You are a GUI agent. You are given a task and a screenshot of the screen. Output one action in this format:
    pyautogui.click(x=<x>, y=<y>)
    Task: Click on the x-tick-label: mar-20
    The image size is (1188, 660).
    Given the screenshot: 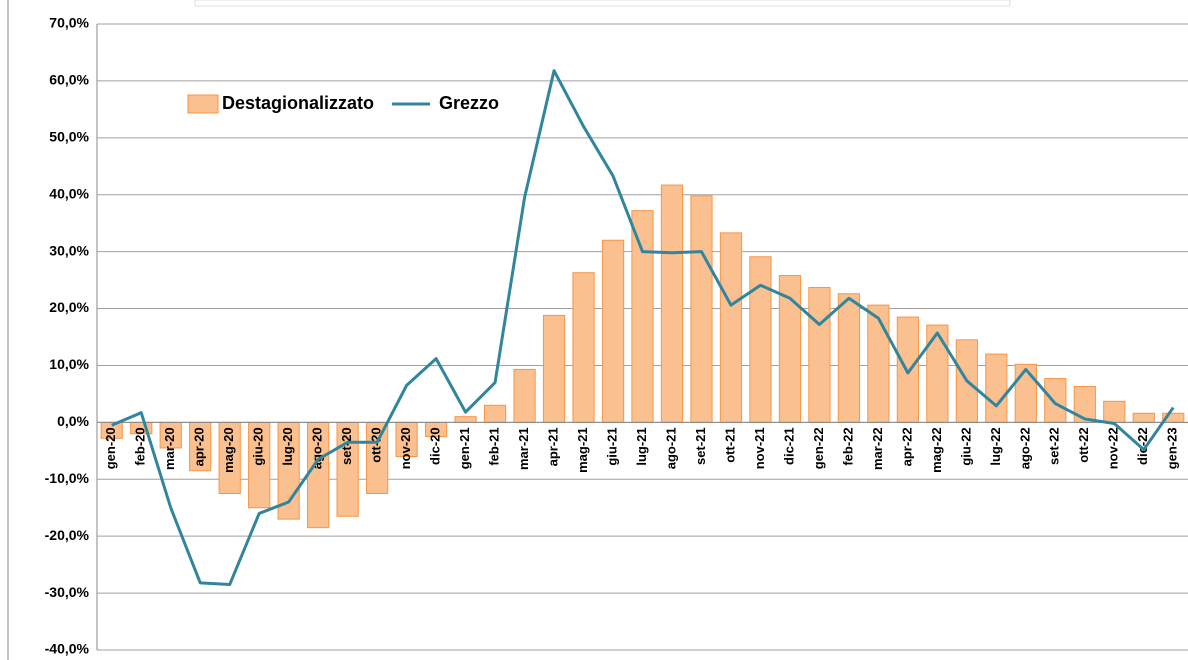 What is the action you would take?
    pyautogui.click(x=169, y=448)
    